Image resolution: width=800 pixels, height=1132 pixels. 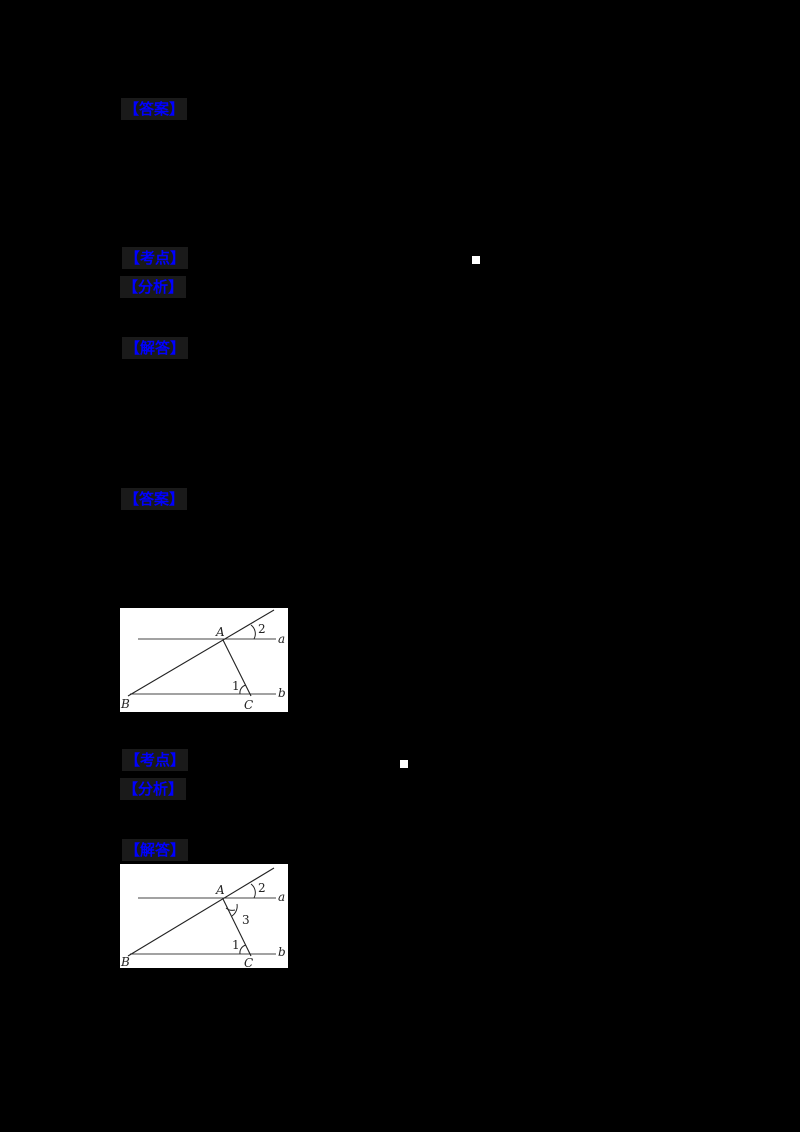 I want to click on geometry-figure-1: A B C a b 1 2, so click(x=204, y=660).